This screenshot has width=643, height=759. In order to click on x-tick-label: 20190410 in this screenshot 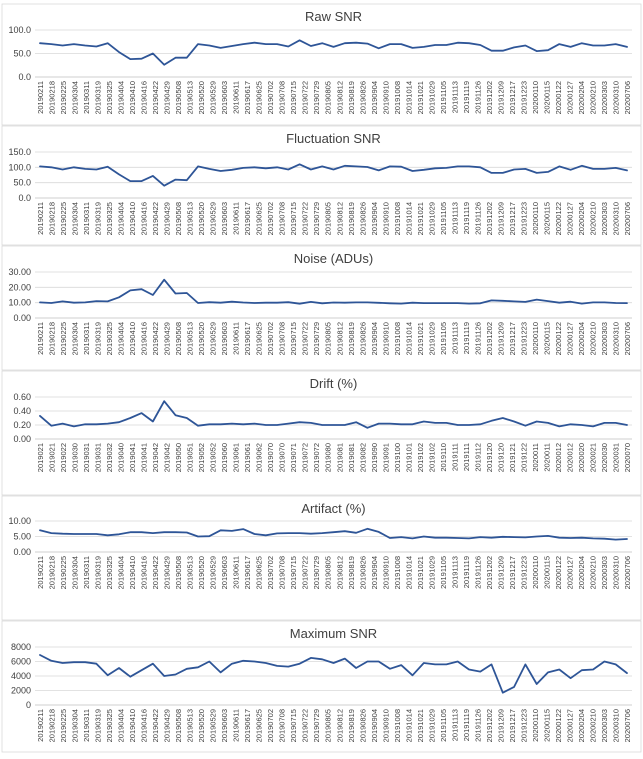, I will do `click(132, 338)`.